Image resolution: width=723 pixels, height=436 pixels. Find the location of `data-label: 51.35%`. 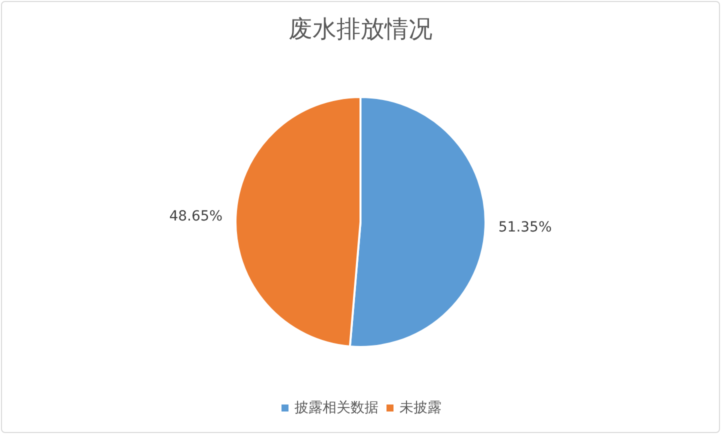

data-label: 51.35% is located at coordinates (525, 228).